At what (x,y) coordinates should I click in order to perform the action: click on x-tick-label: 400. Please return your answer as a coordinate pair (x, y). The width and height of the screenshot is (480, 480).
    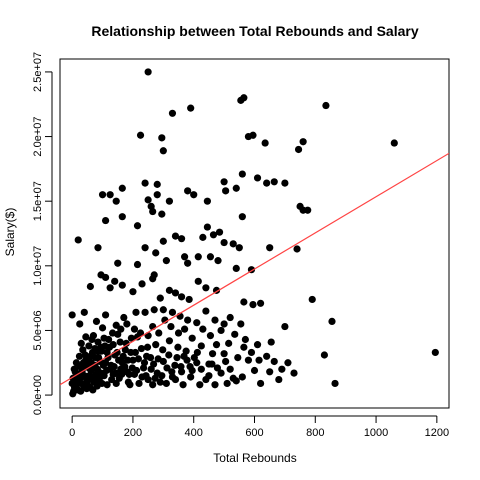
    Looking at the image, I should click on (194, 433).